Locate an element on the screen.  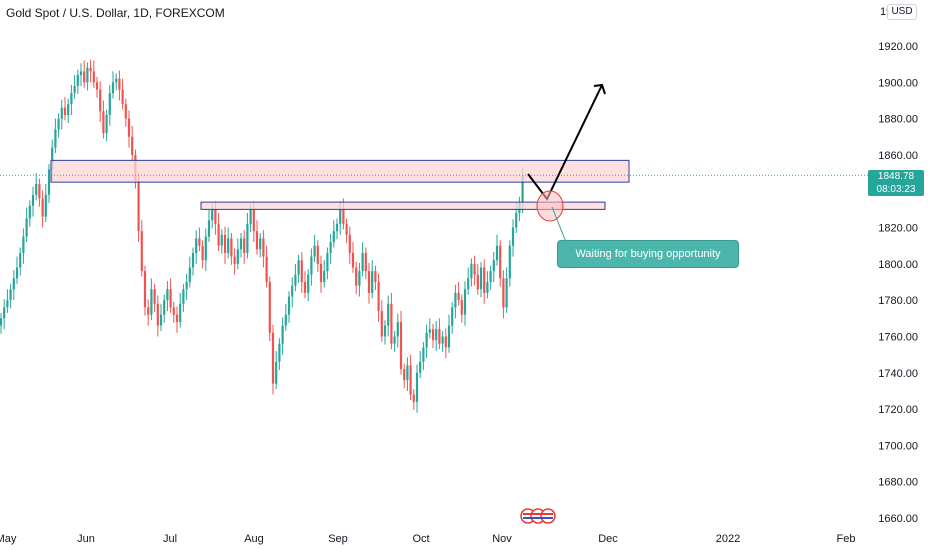
time-tick-label: Dec is located at coordinates (608, 539).